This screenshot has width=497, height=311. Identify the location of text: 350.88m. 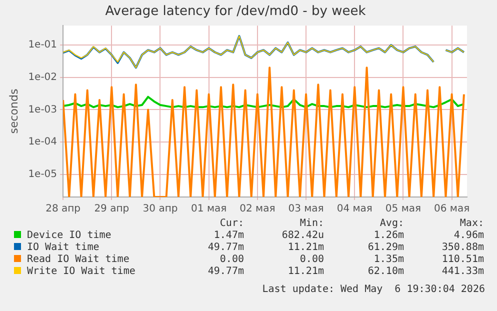
(462, 248).